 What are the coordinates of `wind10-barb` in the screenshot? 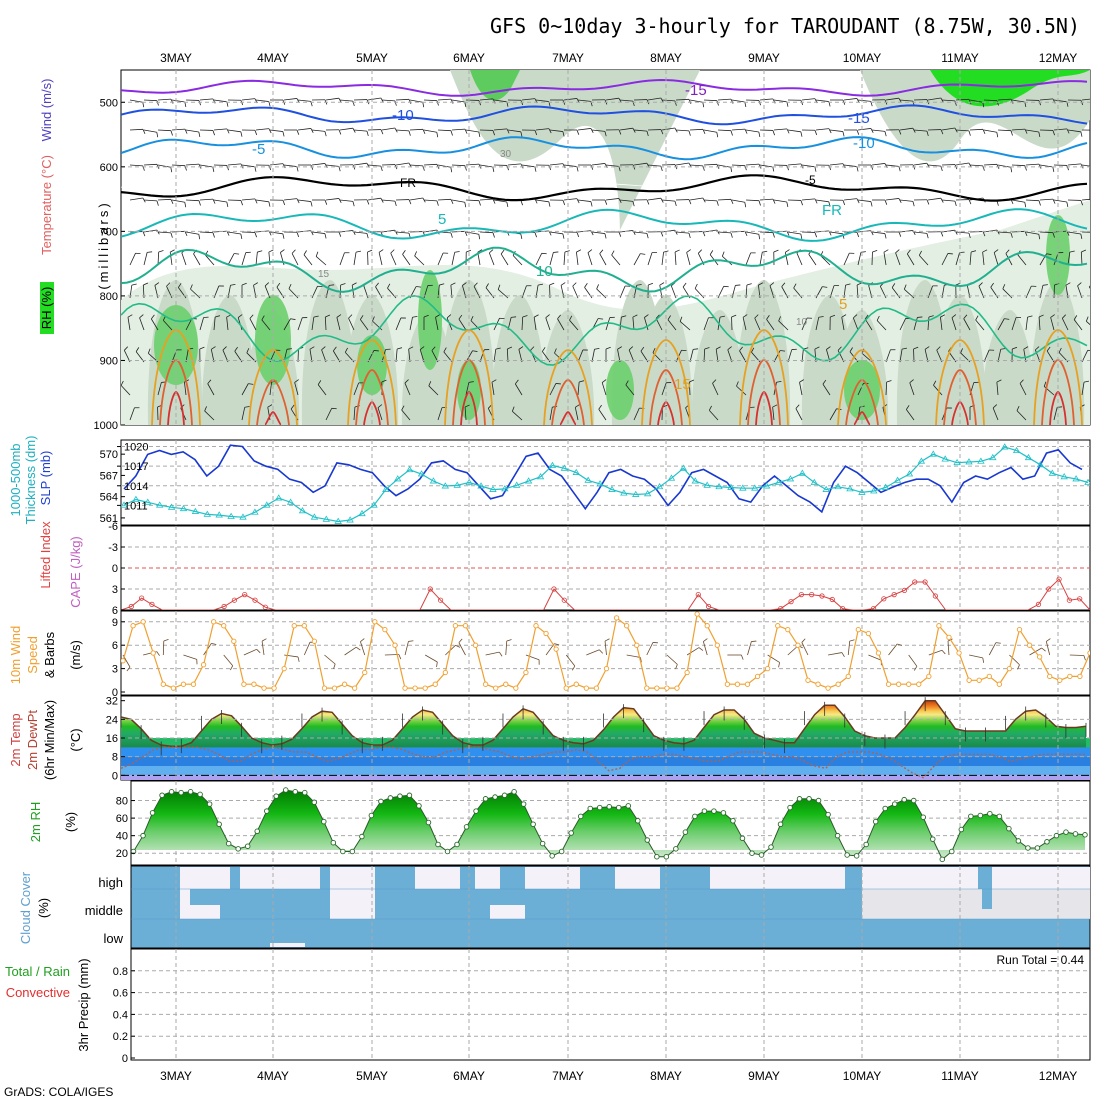 It's located at (330, 659).